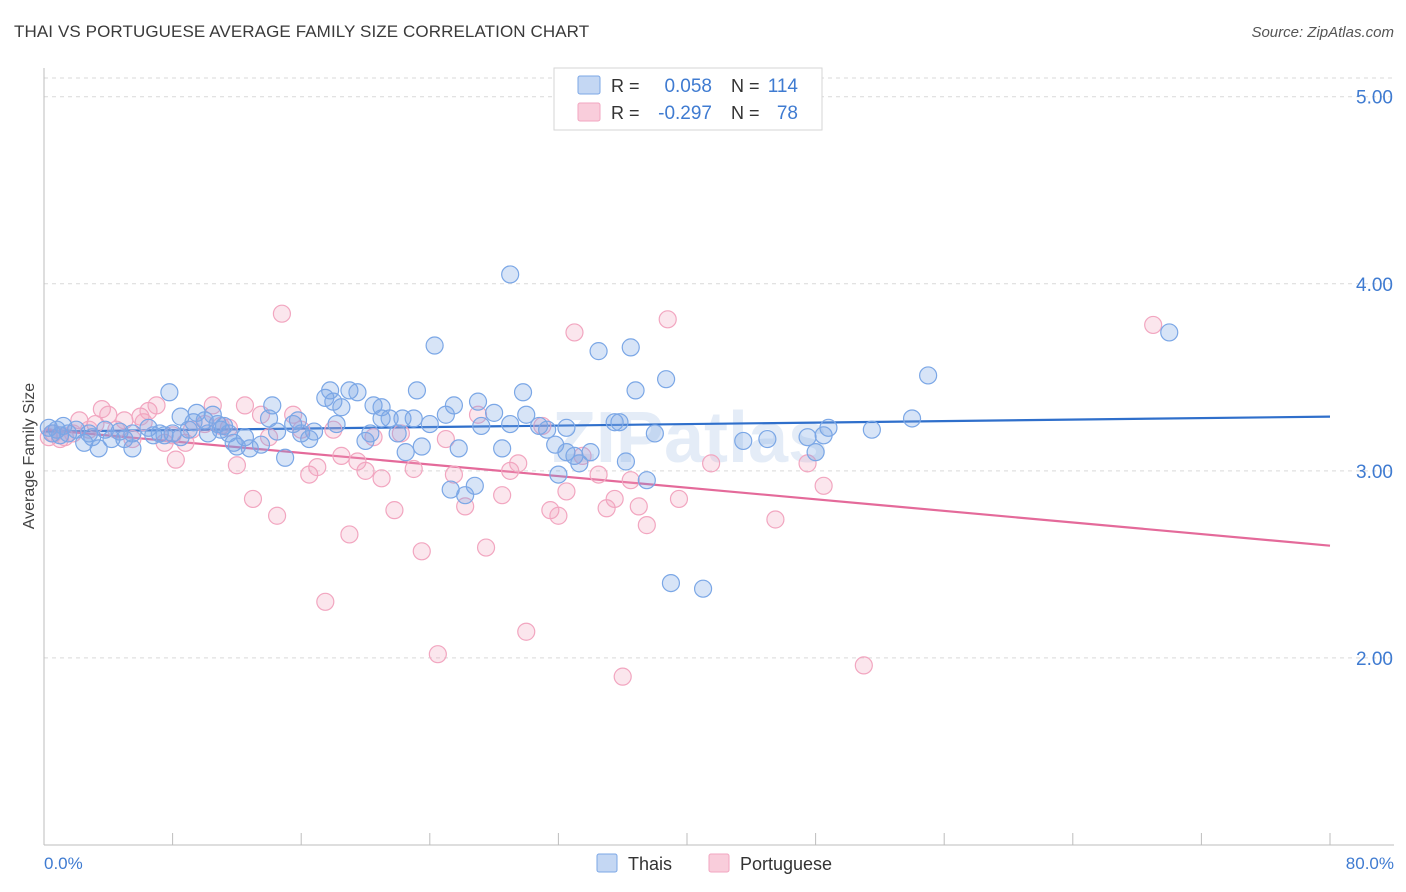  Describe the element at coordinates (607, 863) in the screenshot. I see `legend-thais-swatch` at that location.